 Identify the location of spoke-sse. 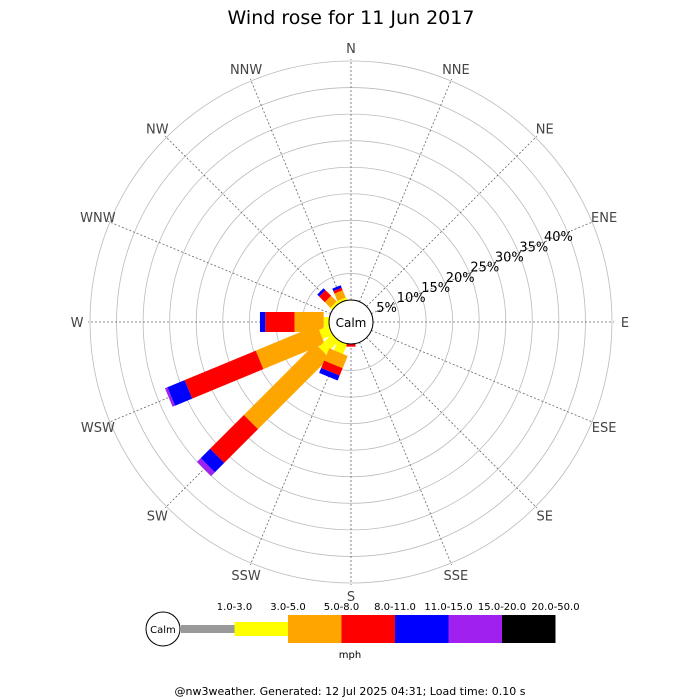
(406, 454).